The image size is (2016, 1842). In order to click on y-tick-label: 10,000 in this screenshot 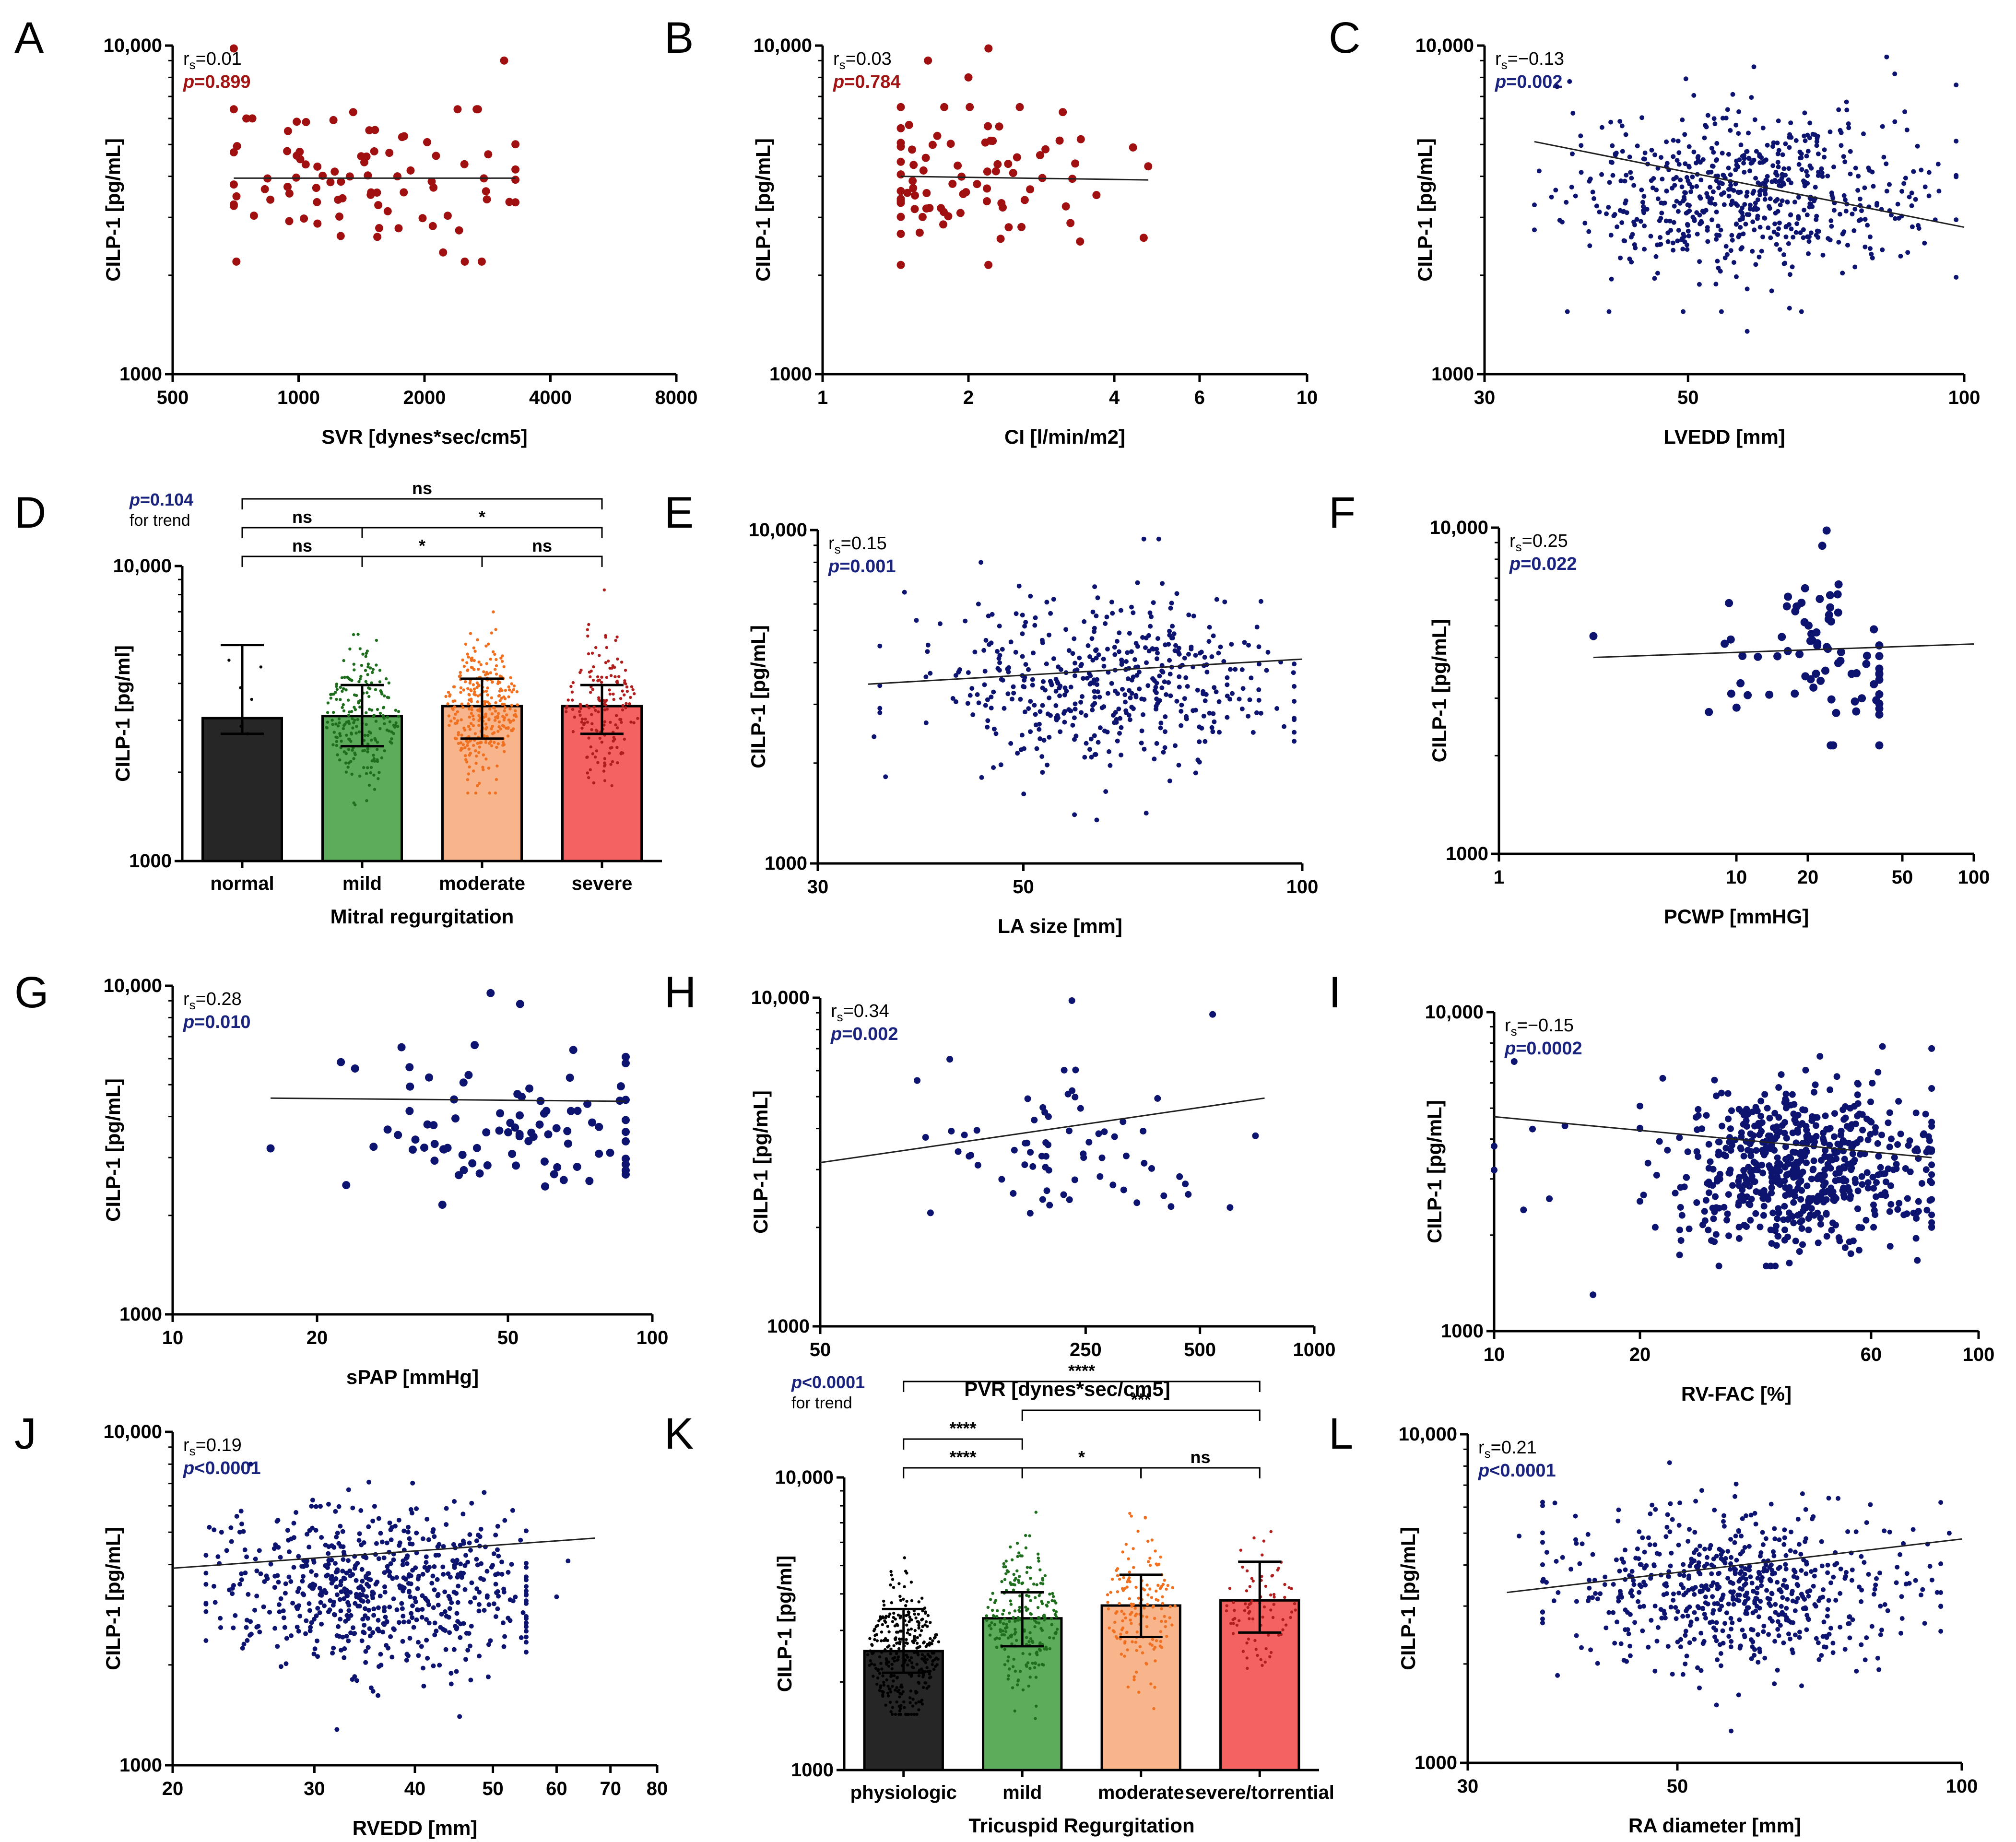, I will do `click(1428, 1434)`.